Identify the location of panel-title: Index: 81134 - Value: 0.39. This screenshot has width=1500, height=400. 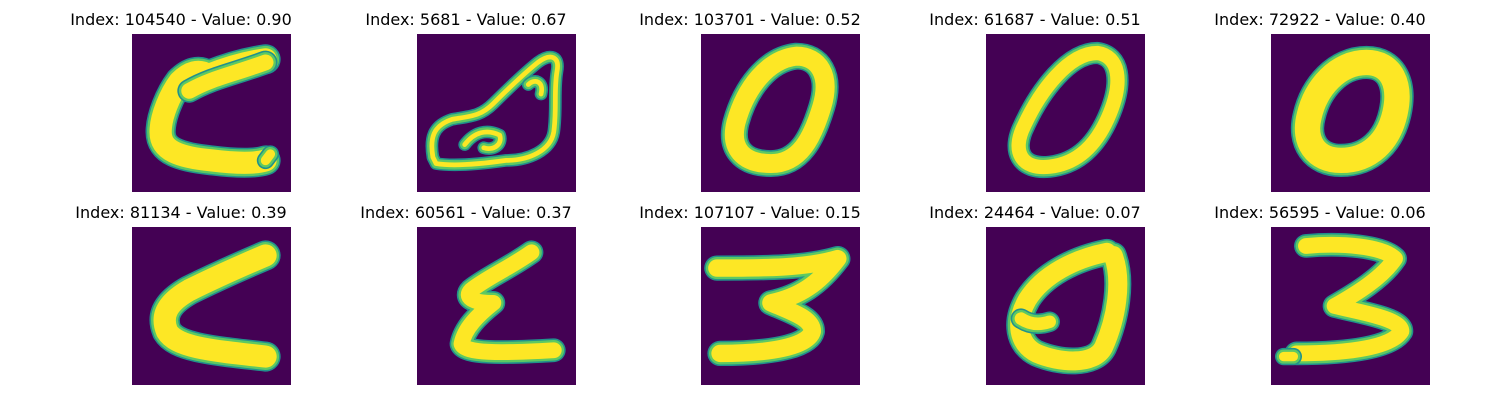
(181, 212).